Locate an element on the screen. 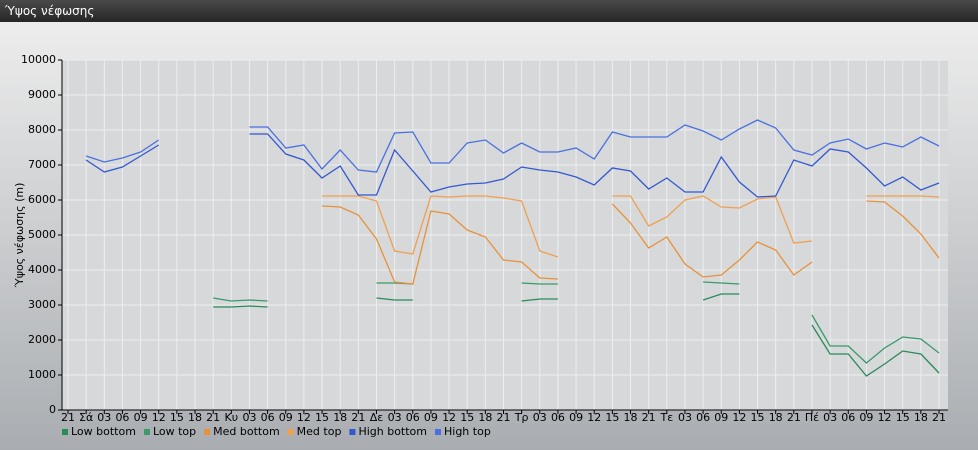 Image resolution: width=978 pixels, height=450 pixels. x-tick-label: Τρ is located at coordinates (521, 417).